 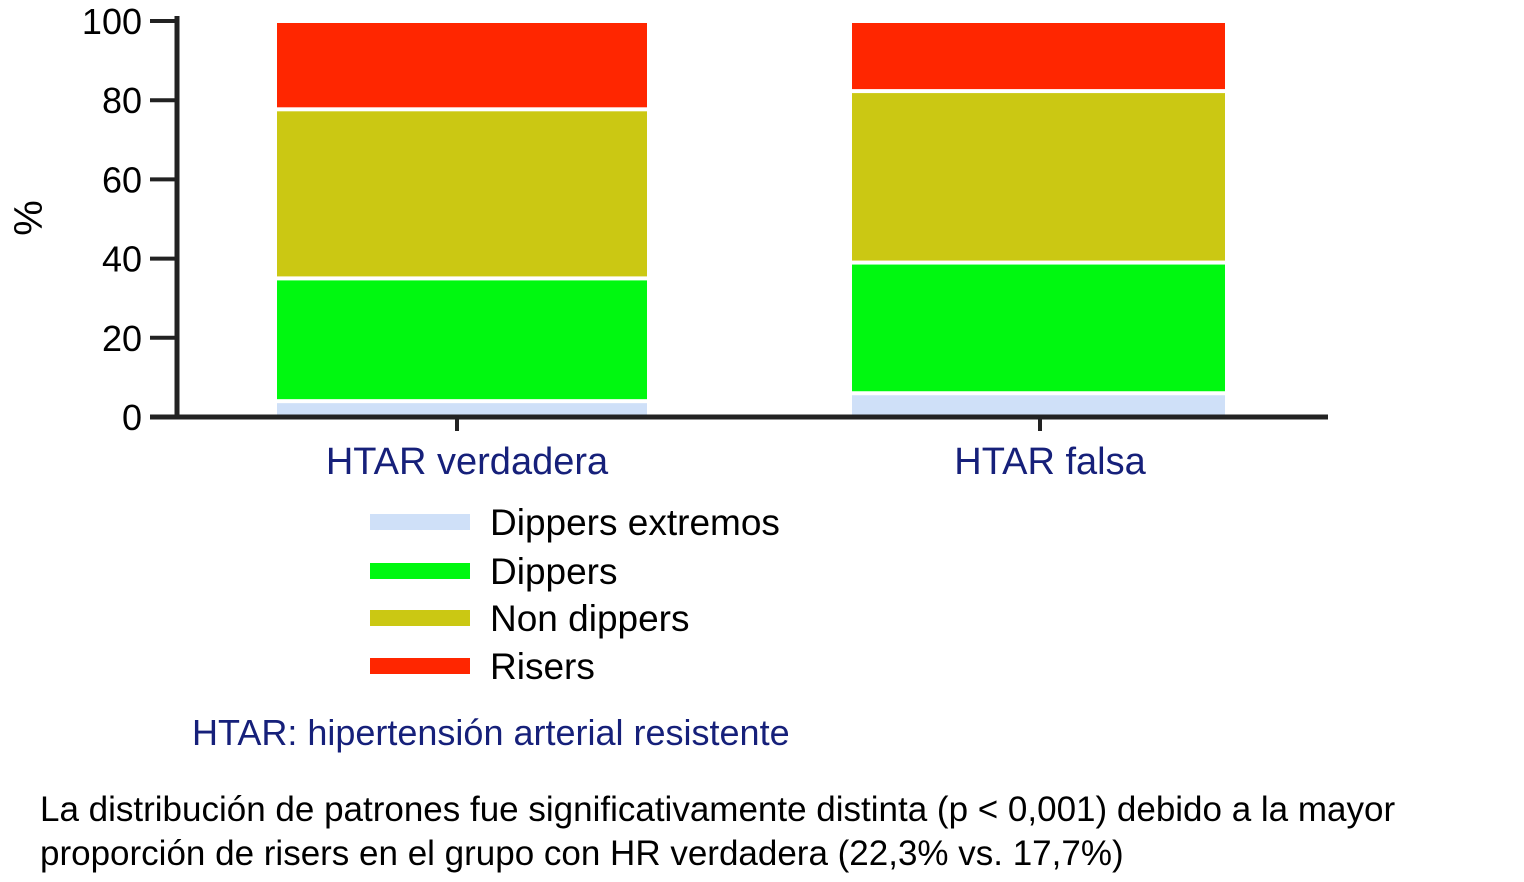 I want to click on abbreviation-note: HTAR: hipertensión arterial resistente, so click(x=491, y=732).